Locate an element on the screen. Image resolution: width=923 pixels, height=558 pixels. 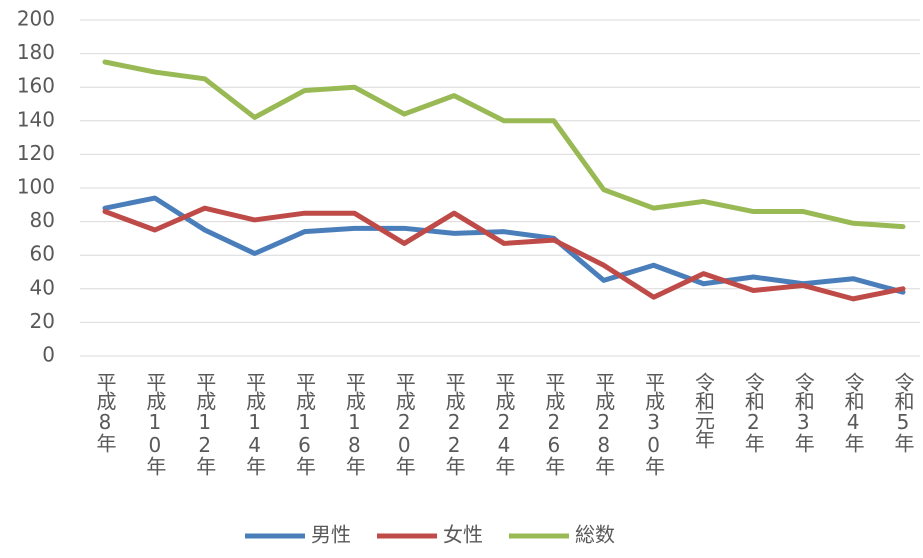
x-tick-label: 平成12年 is located at coordinates (205, 424).